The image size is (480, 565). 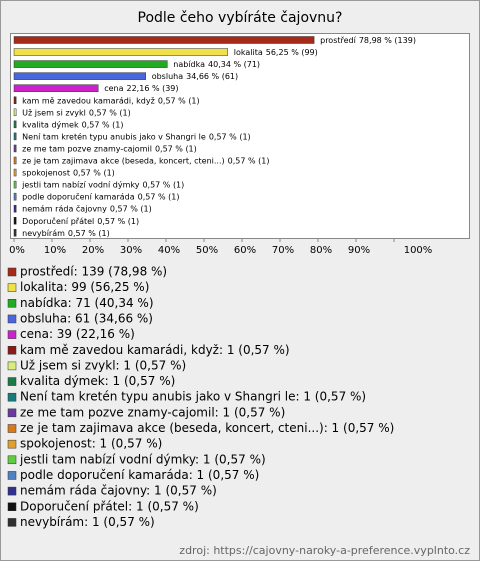 What do you see at coordinates (87, 148) in the screenshot?
I see `bar-category: ze me tam pozve znamy-cajomil` at bounding box center [87, 148].